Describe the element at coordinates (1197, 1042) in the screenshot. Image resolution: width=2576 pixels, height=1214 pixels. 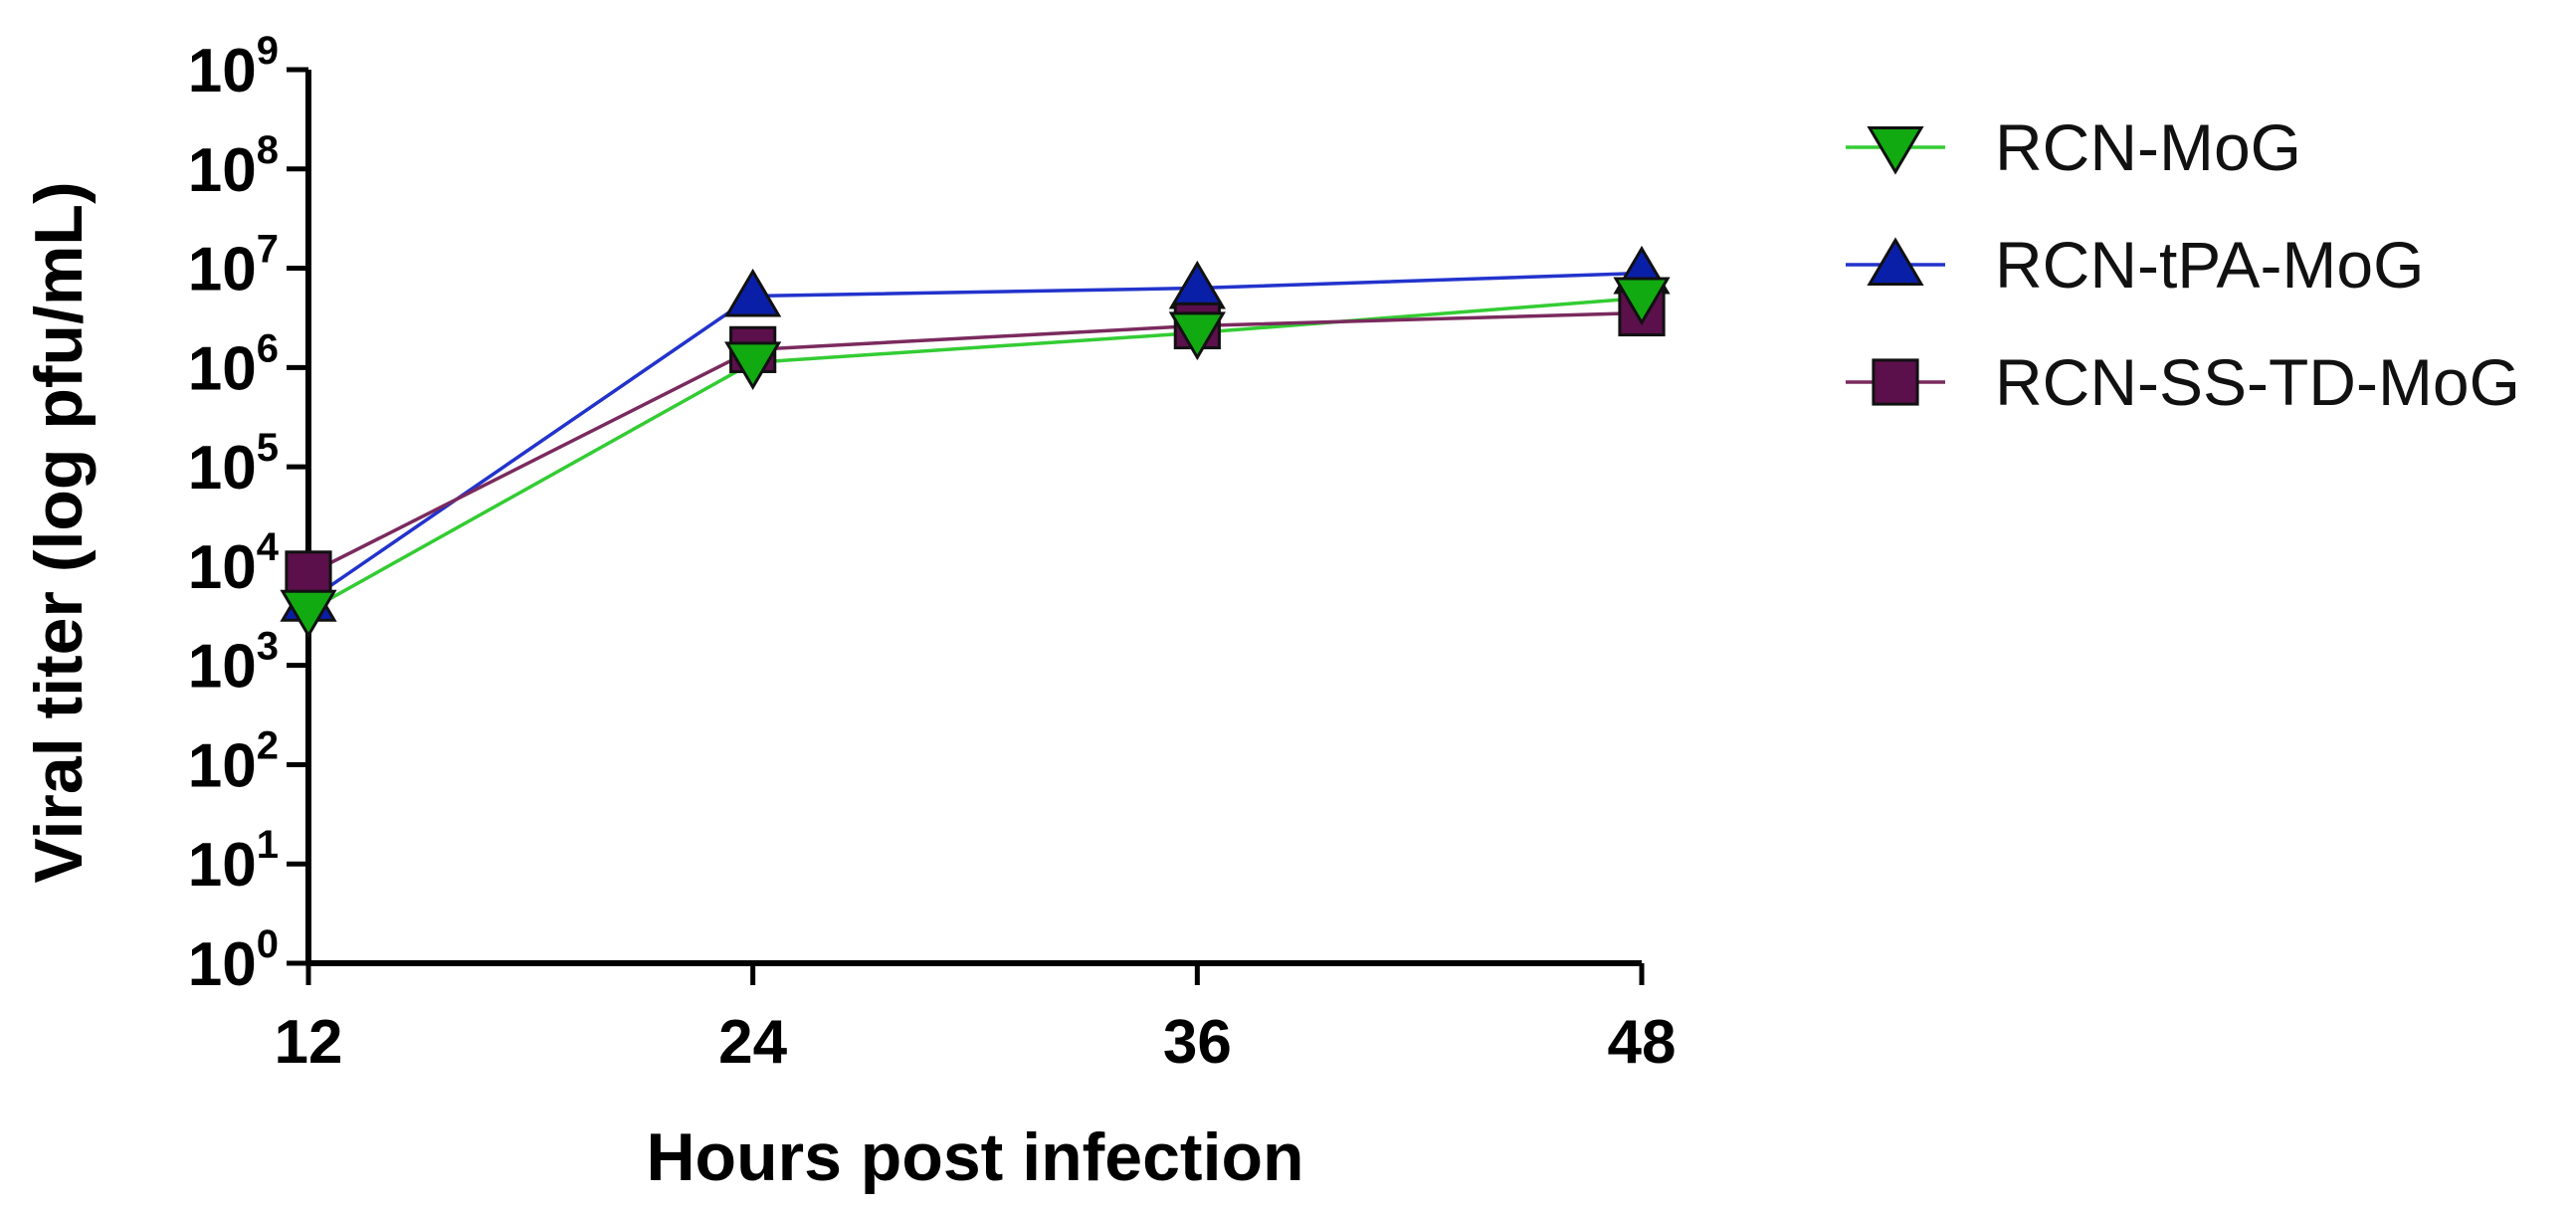
I see `x-tick-label: 36` at that location.